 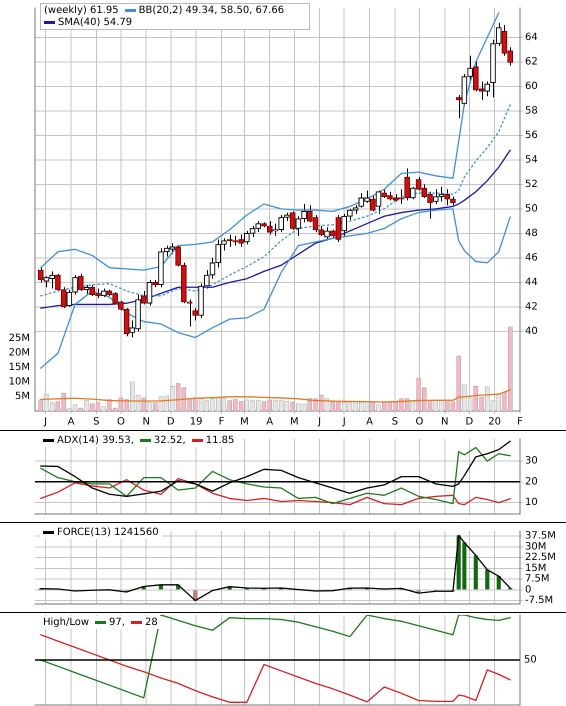 What do you see at coordinates (531, 37) in the screenshot?
I see `y-tick-label: 64` at bounding box center [531, 37].